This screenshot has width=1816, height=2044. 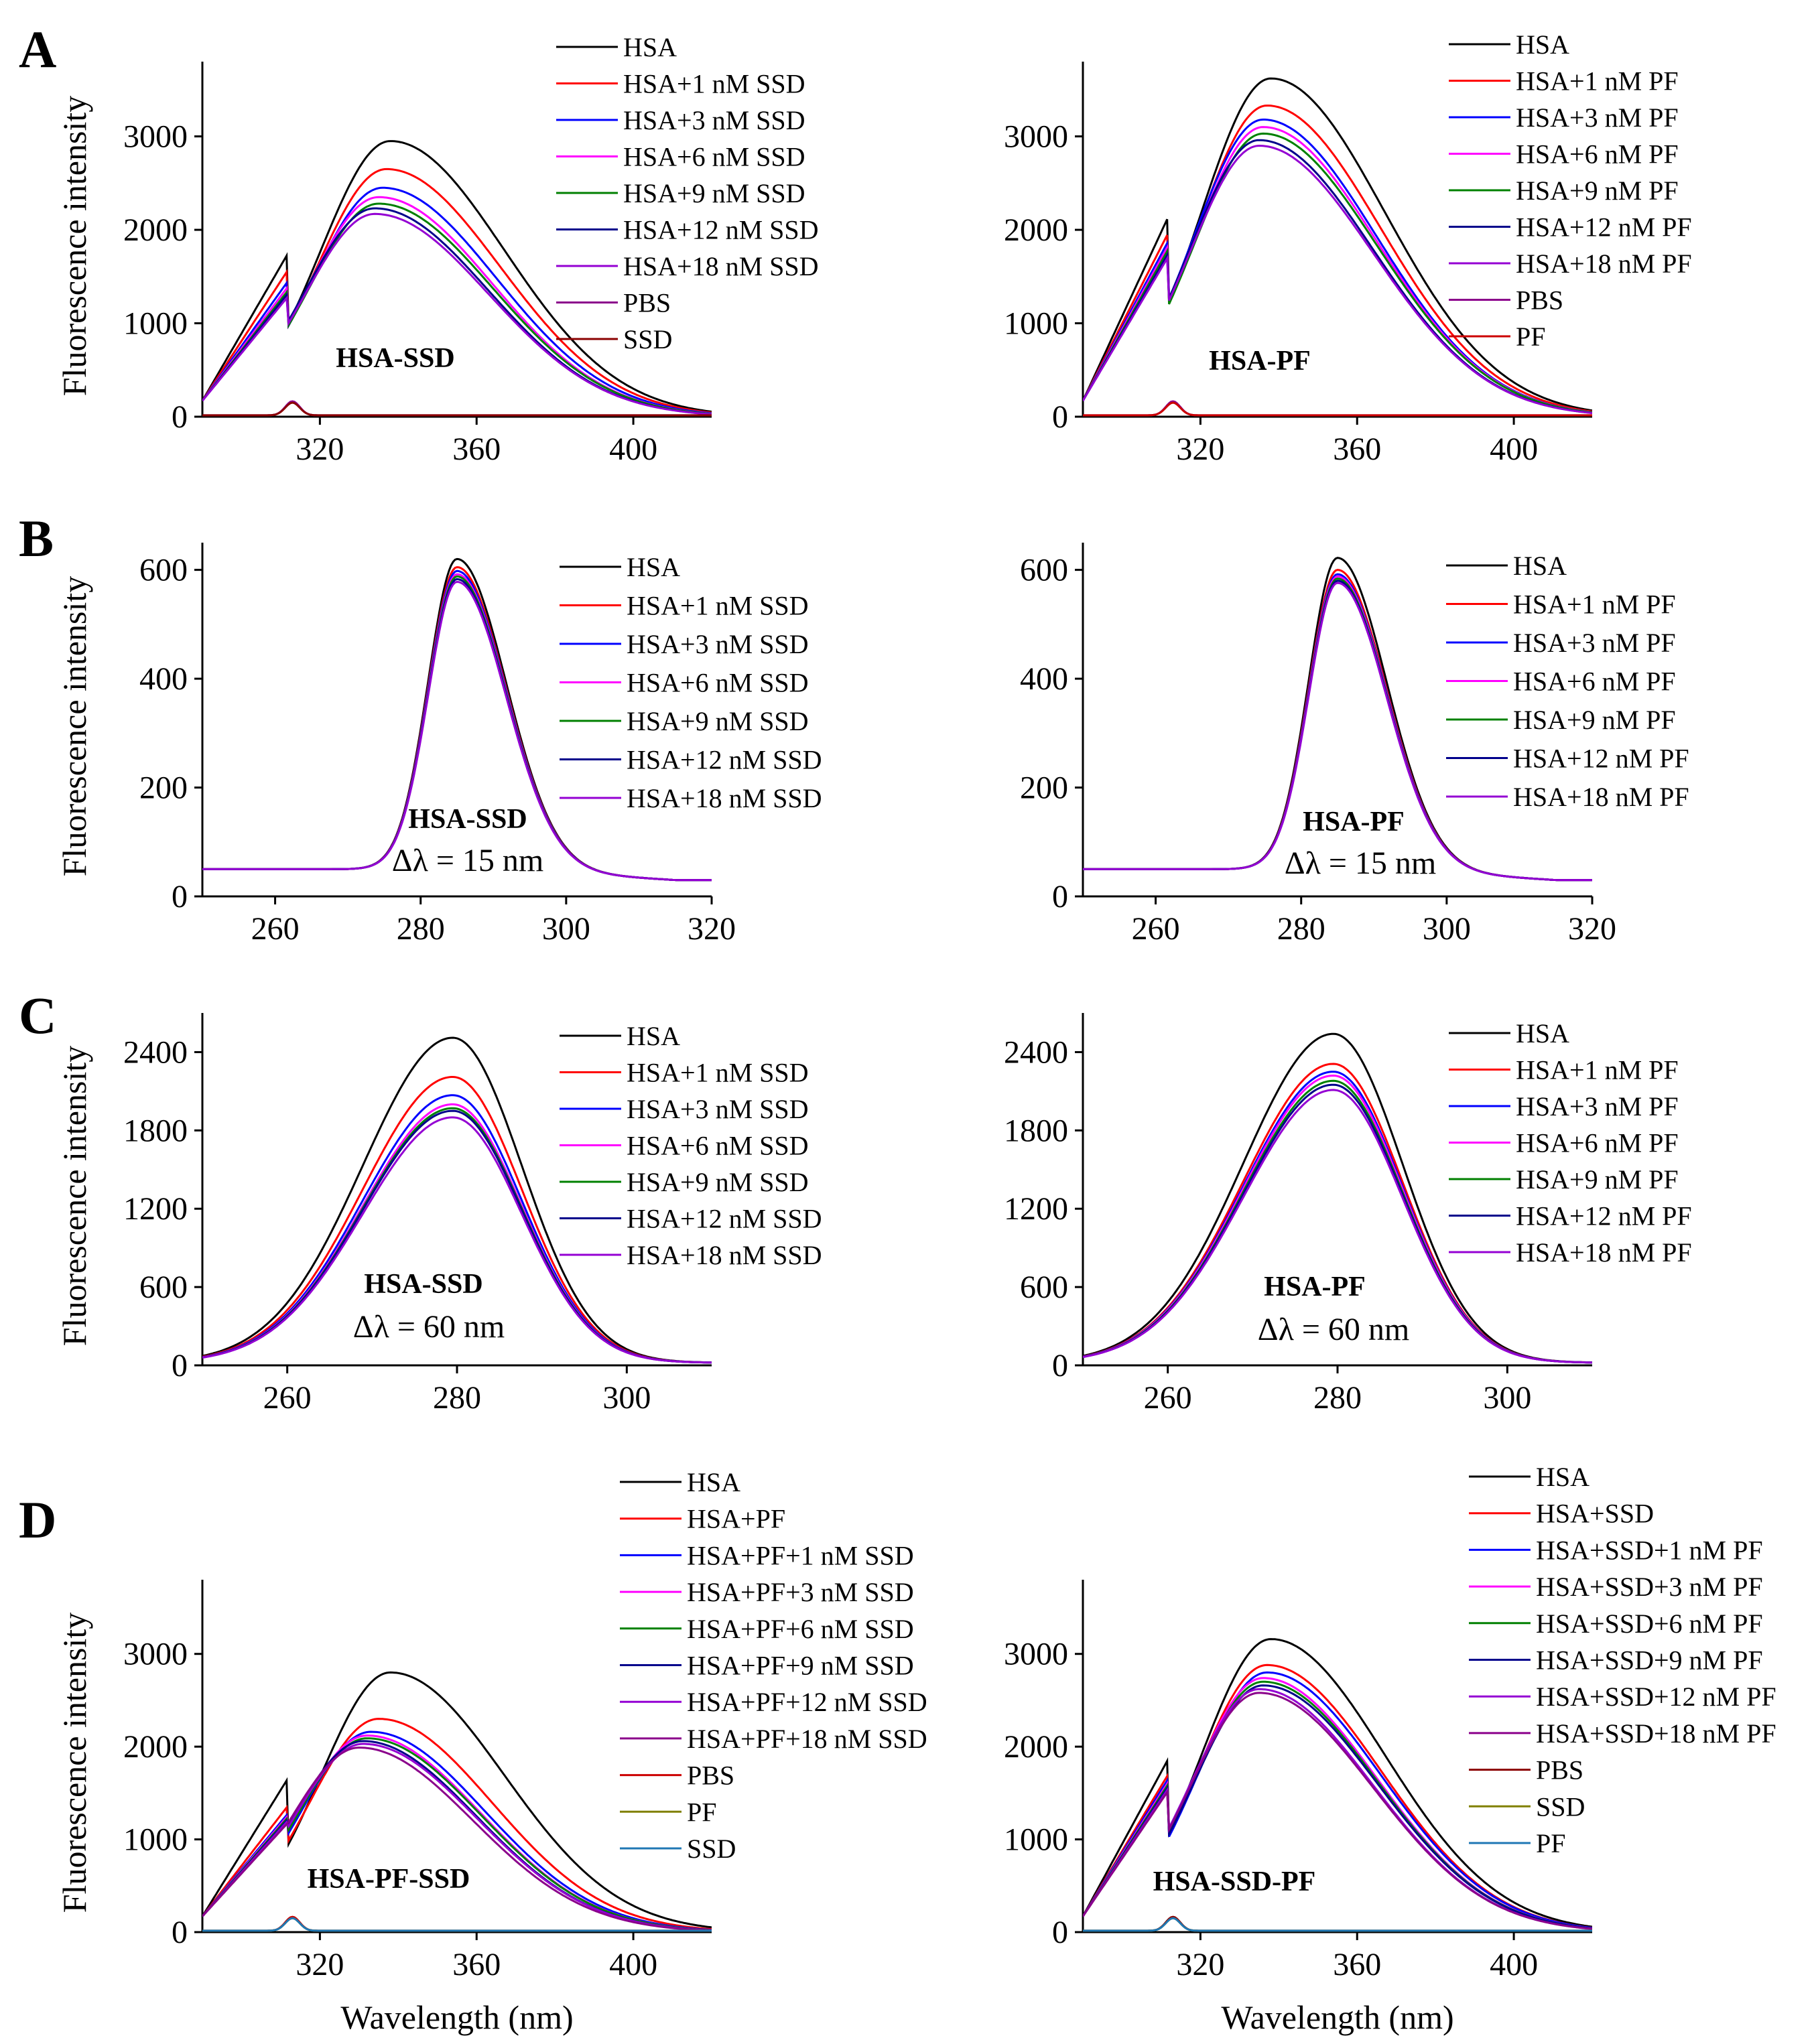 What do you see at coordinates (1235, 1881) in the screenshot?
I see `panel-annotation: HSA-SSD-PF` at bounding box center [1235, 1881].